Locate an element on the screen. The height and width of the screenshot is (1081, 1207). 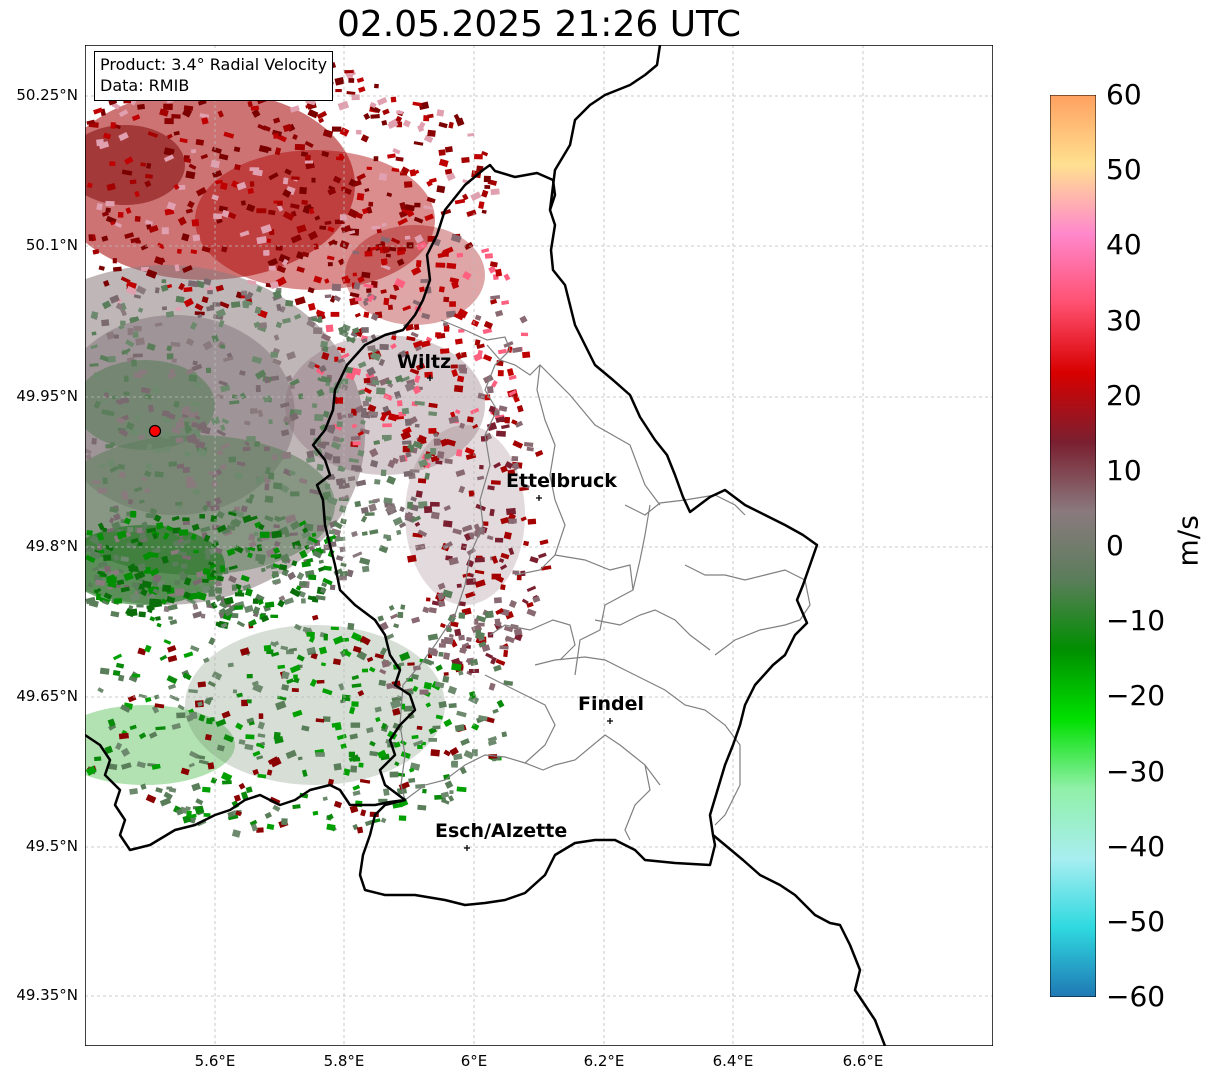
lon-label: 6.4°E is located at coordinates (733, 1061).